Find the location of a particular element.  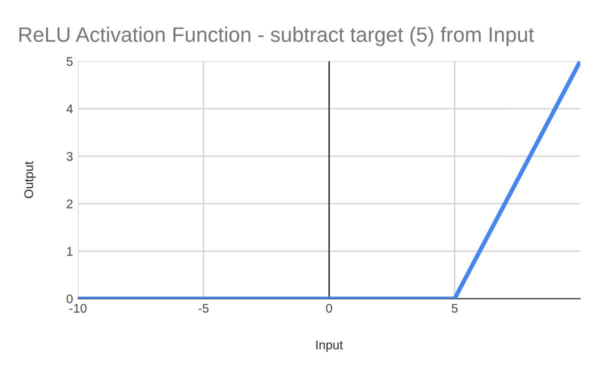

y-tick-label: 5 is located at coordinates (69, 61).